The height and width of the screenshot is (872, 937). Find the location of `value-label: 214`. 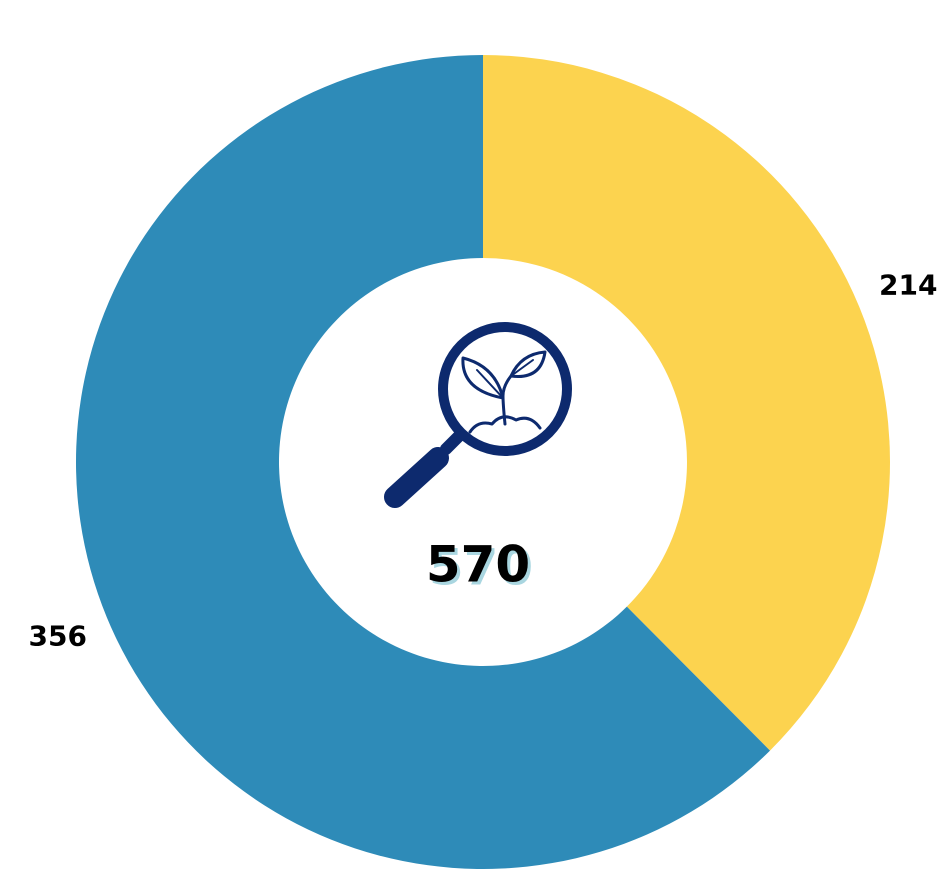

value-label: 214 is located at coordinates (908, 285).